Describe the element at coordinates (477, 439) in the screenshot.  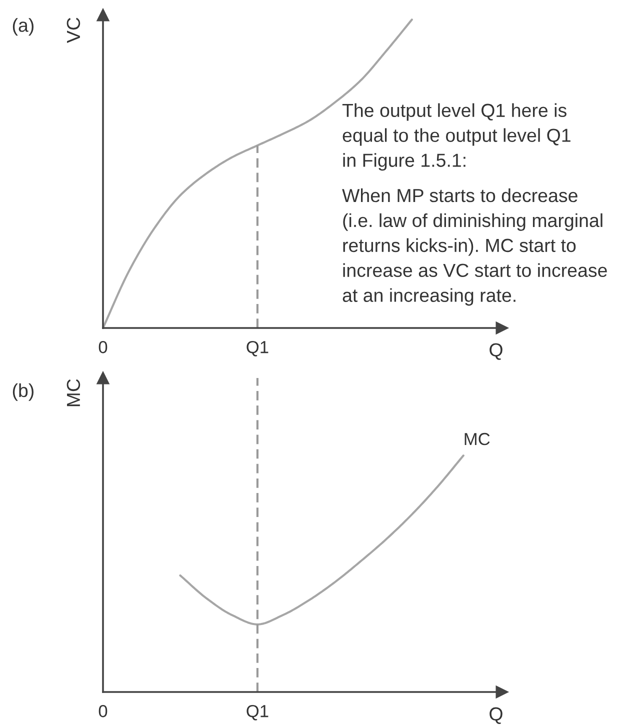
I see `series-label: MC` at that location.